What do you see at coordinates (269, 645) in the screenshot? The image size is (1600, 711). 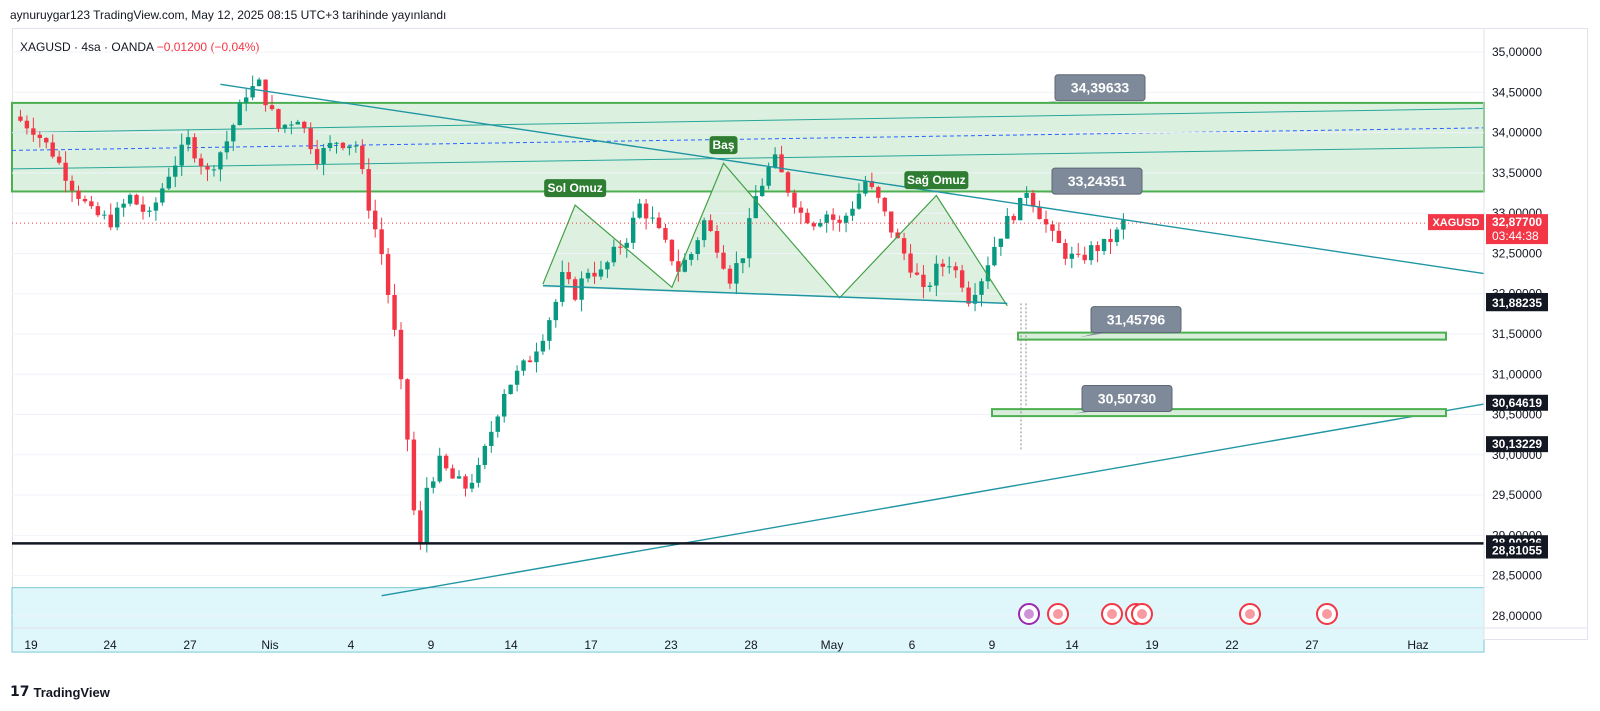 I see `time-tick: Nis` at bounding box center [269, 645].